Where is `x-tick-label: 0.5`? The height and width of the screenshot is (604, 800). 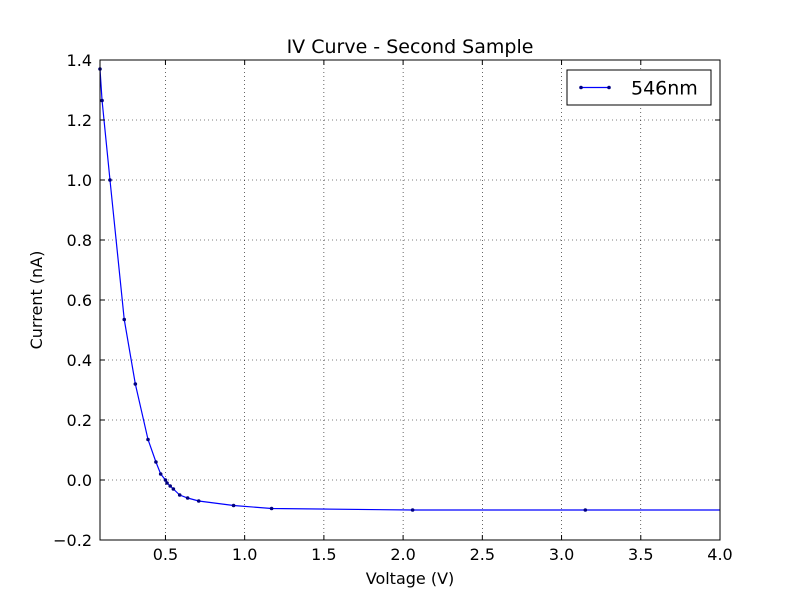
x-tick-label: 0.5 is located at coordinates (165, 554).